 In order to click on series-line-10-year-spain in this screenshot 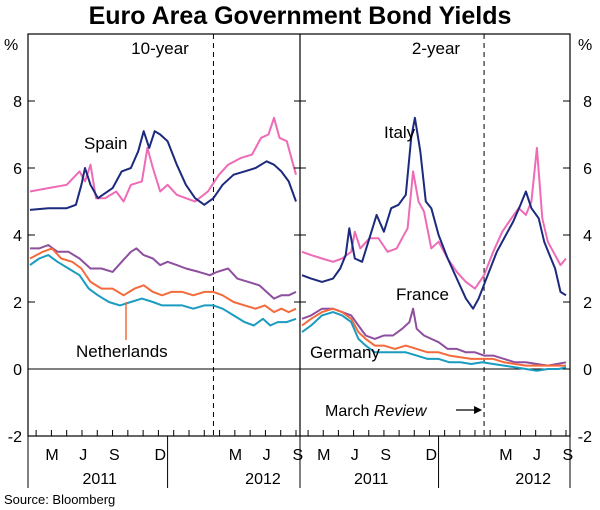, I will do `click(163, 159)`.